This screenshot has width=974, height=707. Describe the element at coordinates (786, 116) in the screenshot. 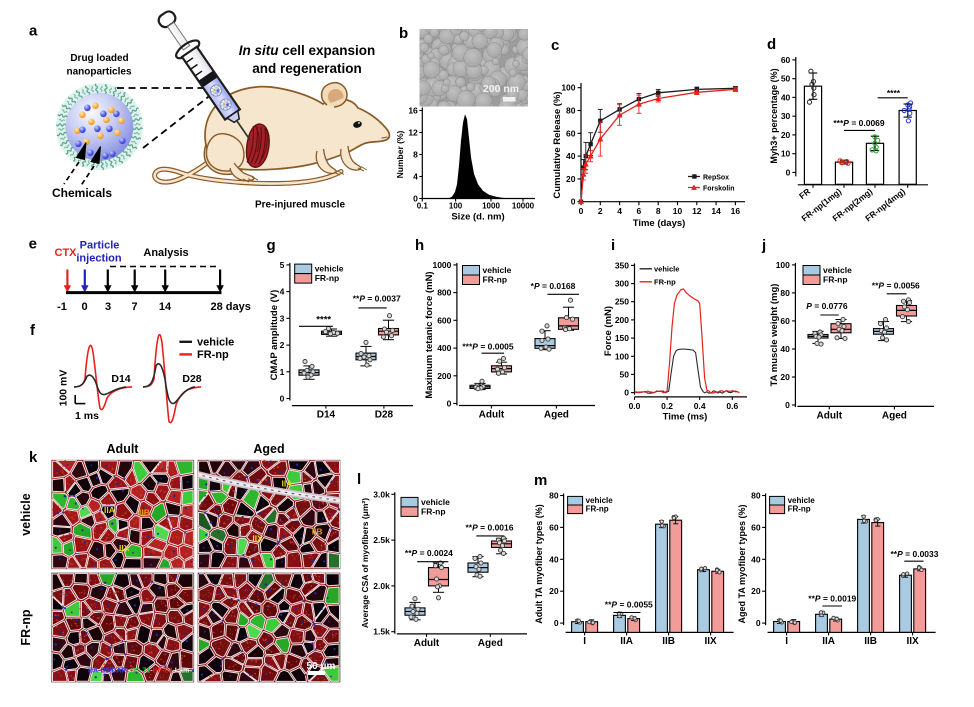

I see `svg-text: 30` at that location.